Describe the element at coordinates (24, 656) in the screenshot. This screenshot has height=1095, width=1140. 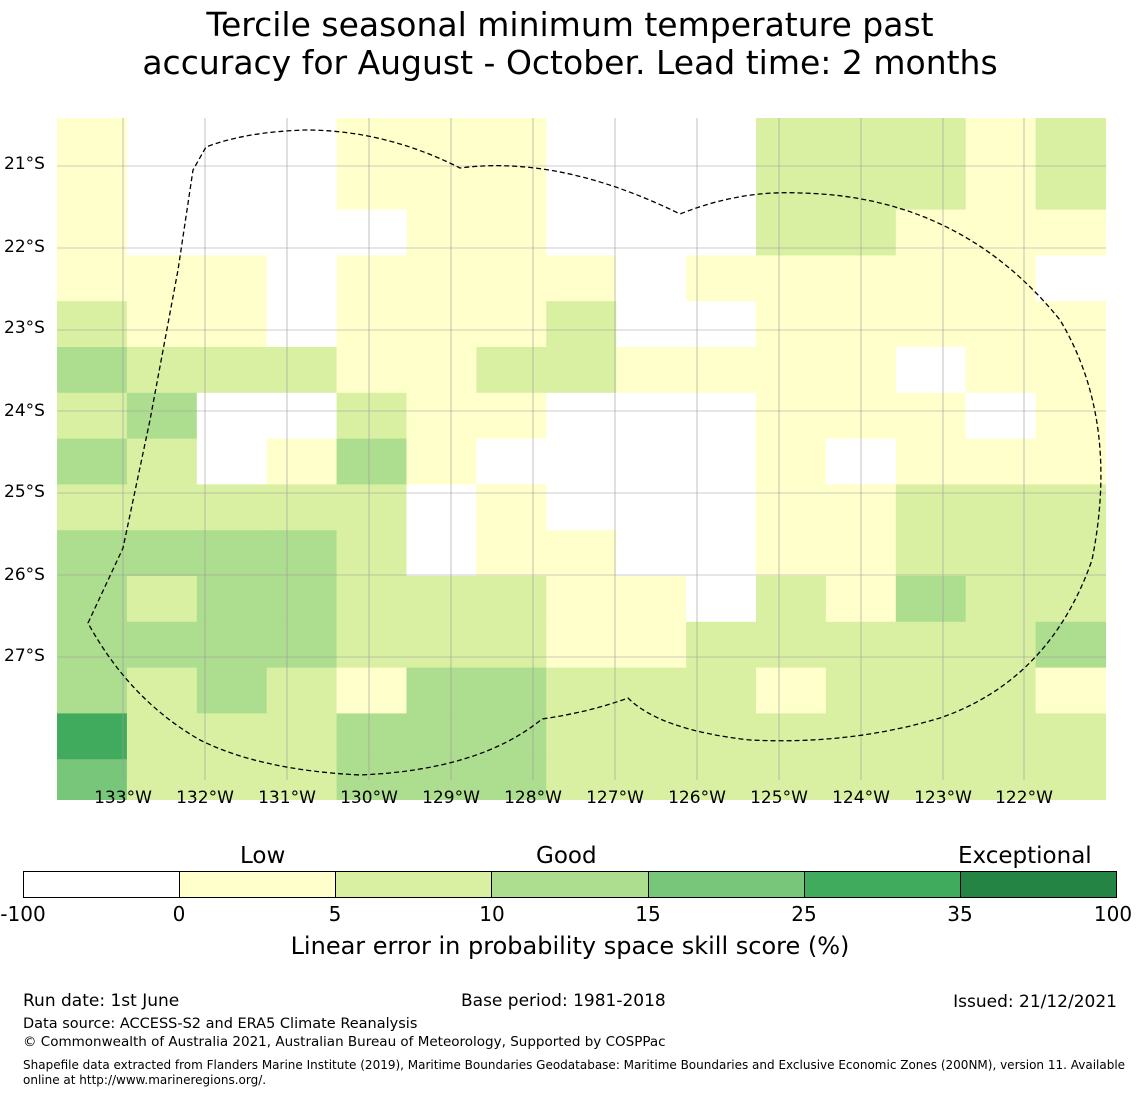
I see `lat-label: 27°S` at that location.